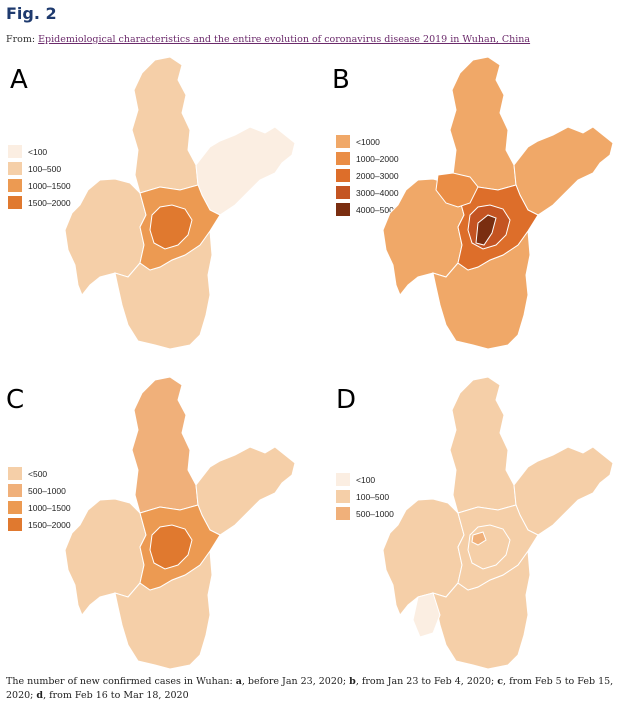 This screenshot has width=628, height=708. I want to click on legend-item: 3000–4000, so click(367, 192).